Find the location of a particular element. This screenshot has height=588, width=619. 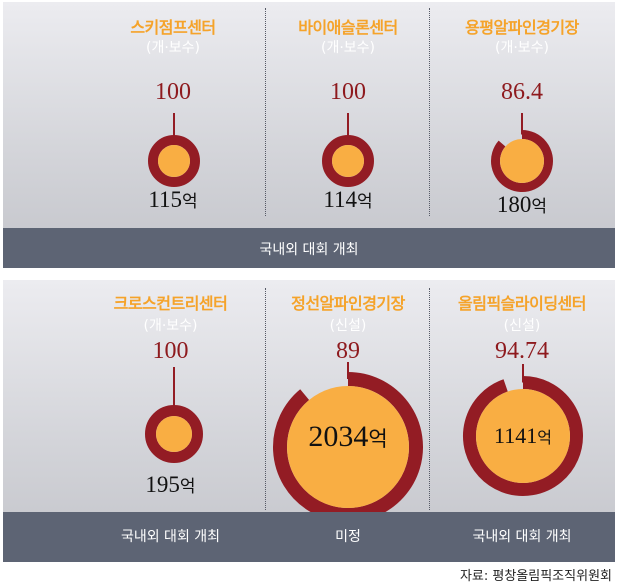

bottom-footer: 국내외 대회 개최 미정 국내외 대회 개최 is located at coordinates (309, 537).